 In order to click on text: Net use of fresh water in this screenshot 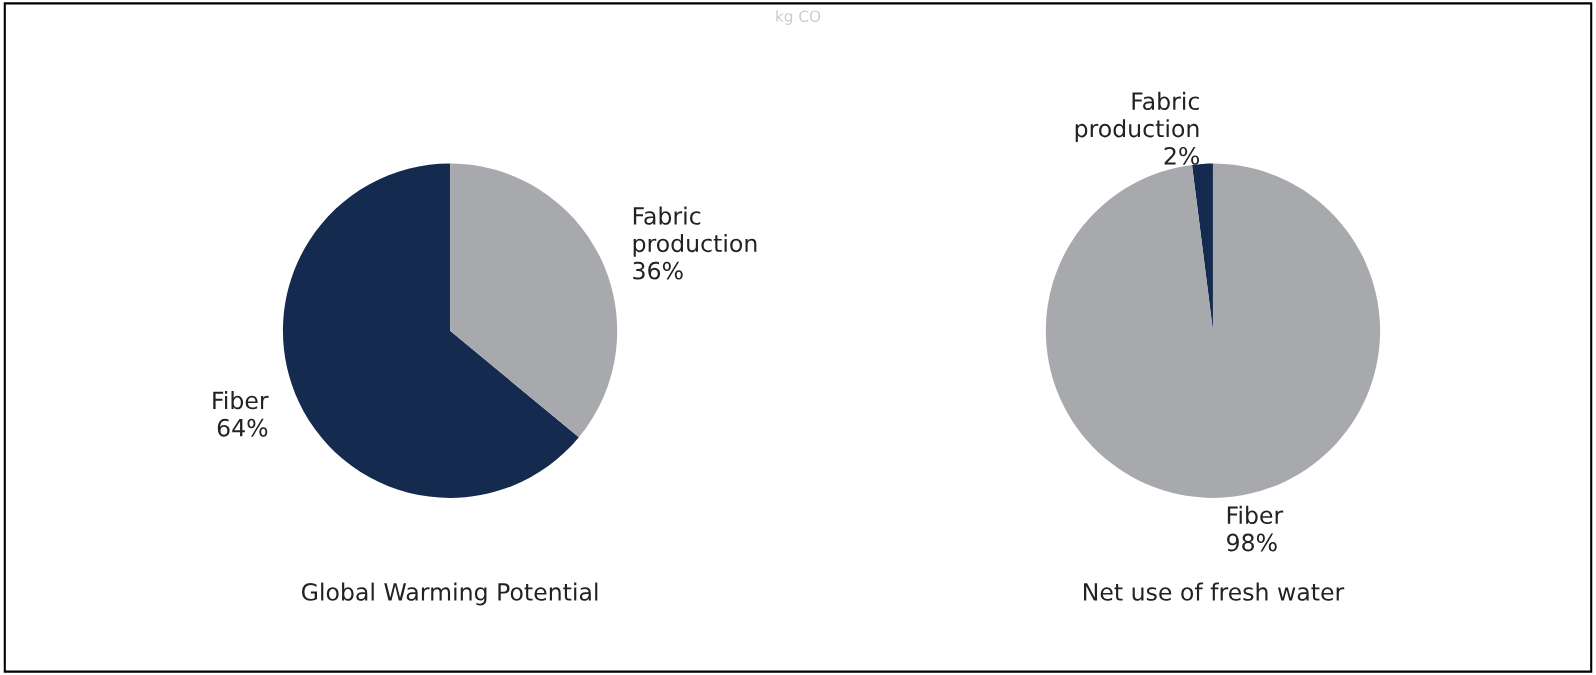, I will do `click(1214, 591)`.